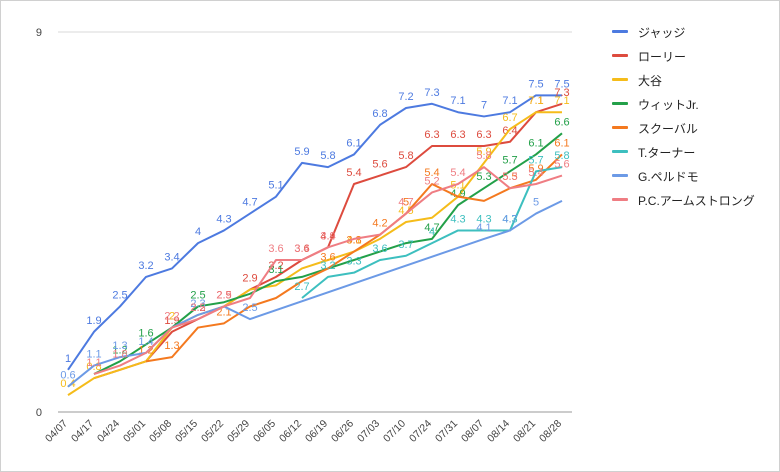 The height and width of the screenshot is (472, 780). Describe the element at coordinates (405, 245) in the screenshot. I see `data-label: 3.7` at that location.